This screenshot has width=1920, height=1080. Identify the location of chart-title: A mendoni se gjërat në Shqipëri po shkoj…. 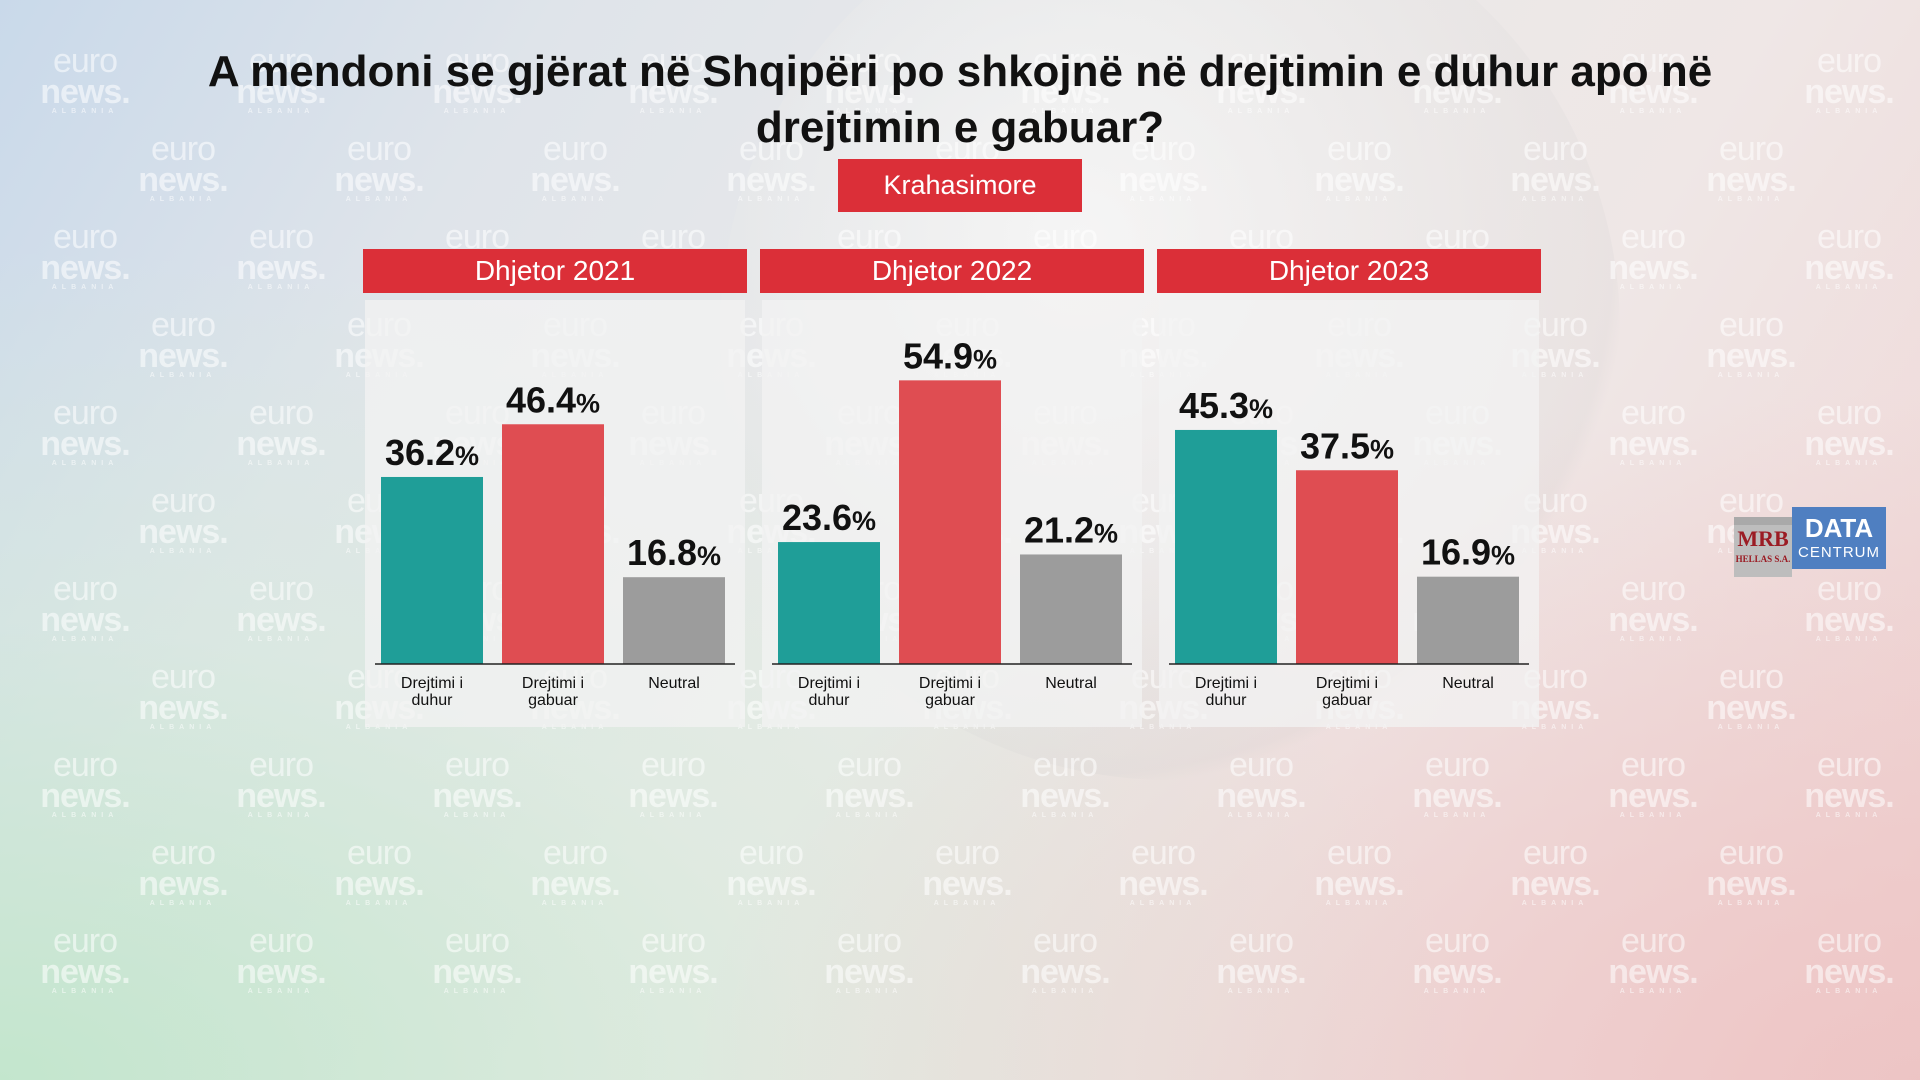
(960, 99).